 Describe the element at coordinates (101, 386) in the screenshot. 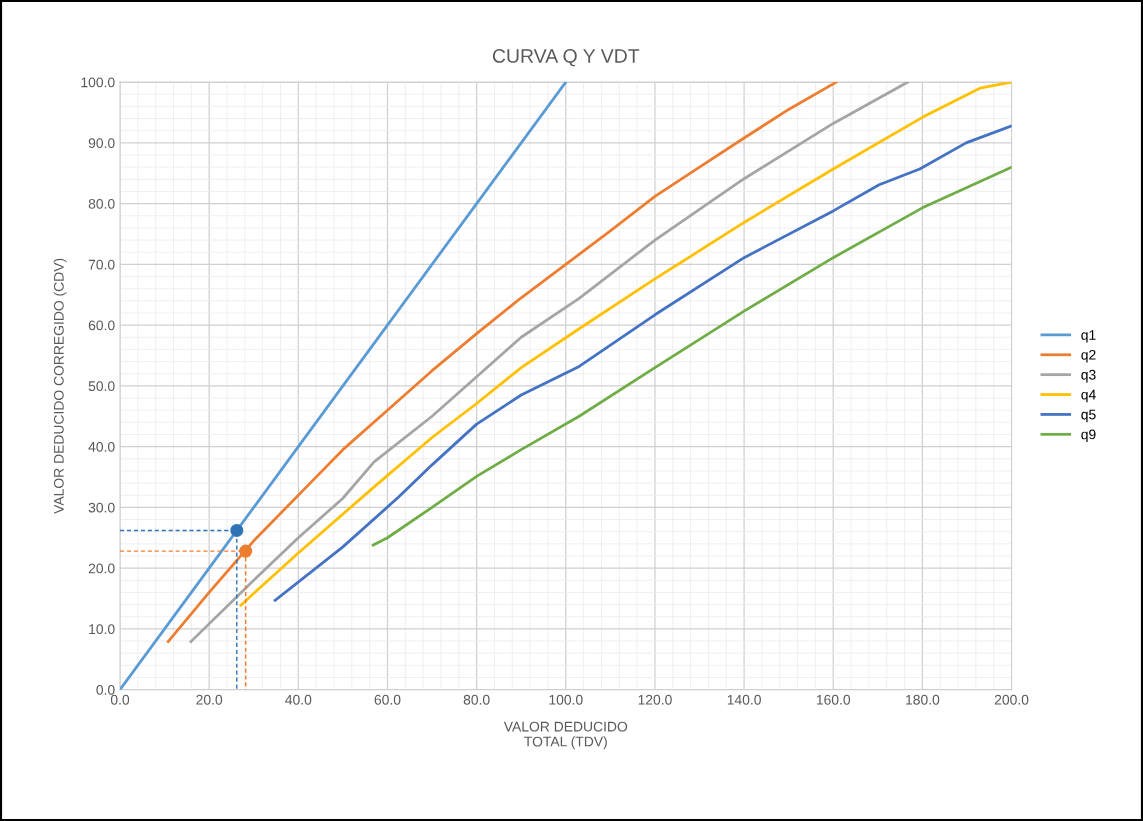

I see `y-tick-label: 50.0` at that location.